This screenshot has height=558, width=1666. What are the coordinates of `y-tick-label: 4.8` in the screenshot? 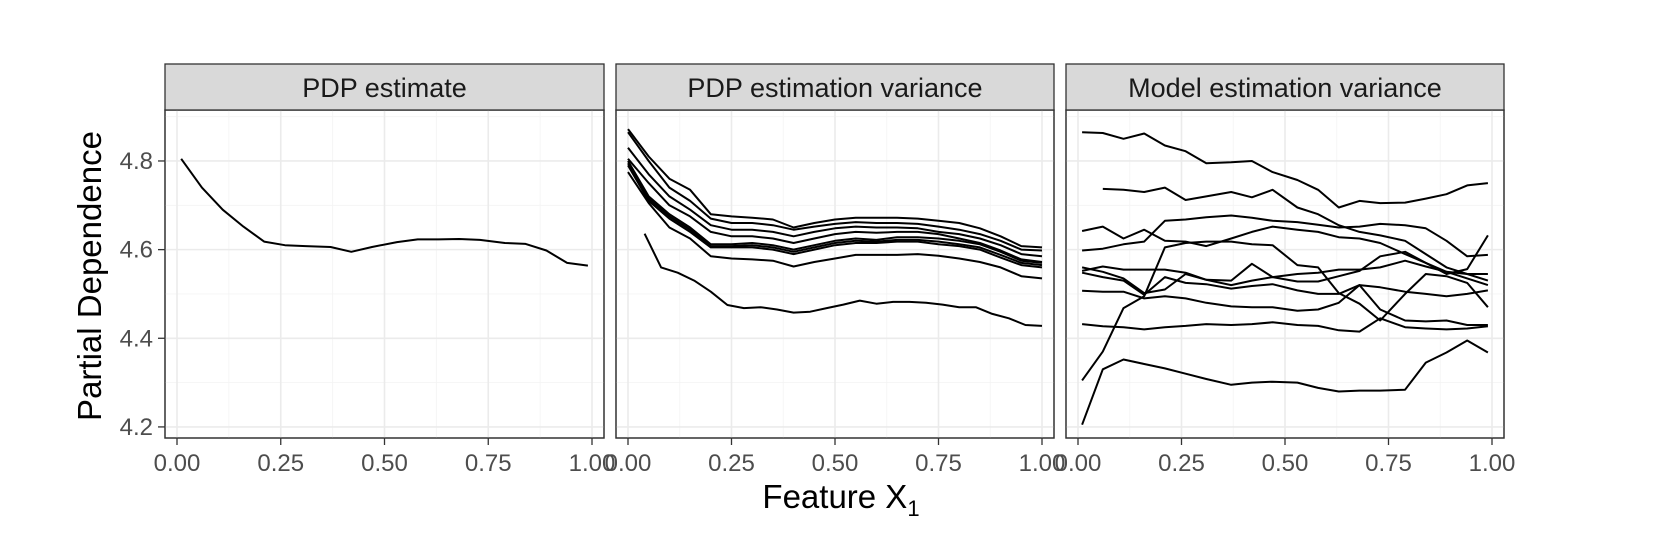 It's located at (136, 161).